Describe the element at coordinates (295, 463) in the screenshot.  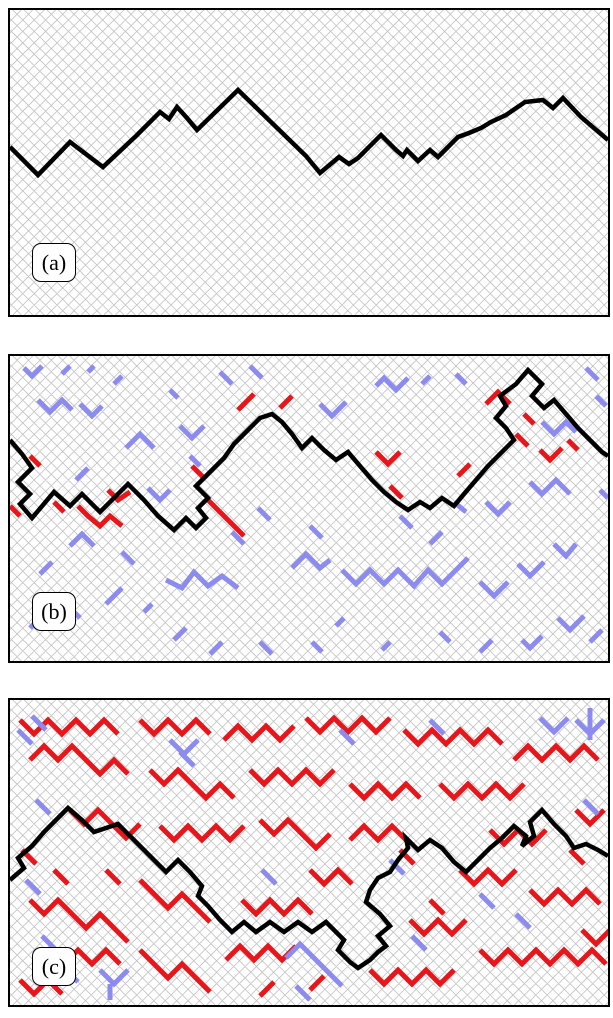
I see `red-clusters-b` at that location.